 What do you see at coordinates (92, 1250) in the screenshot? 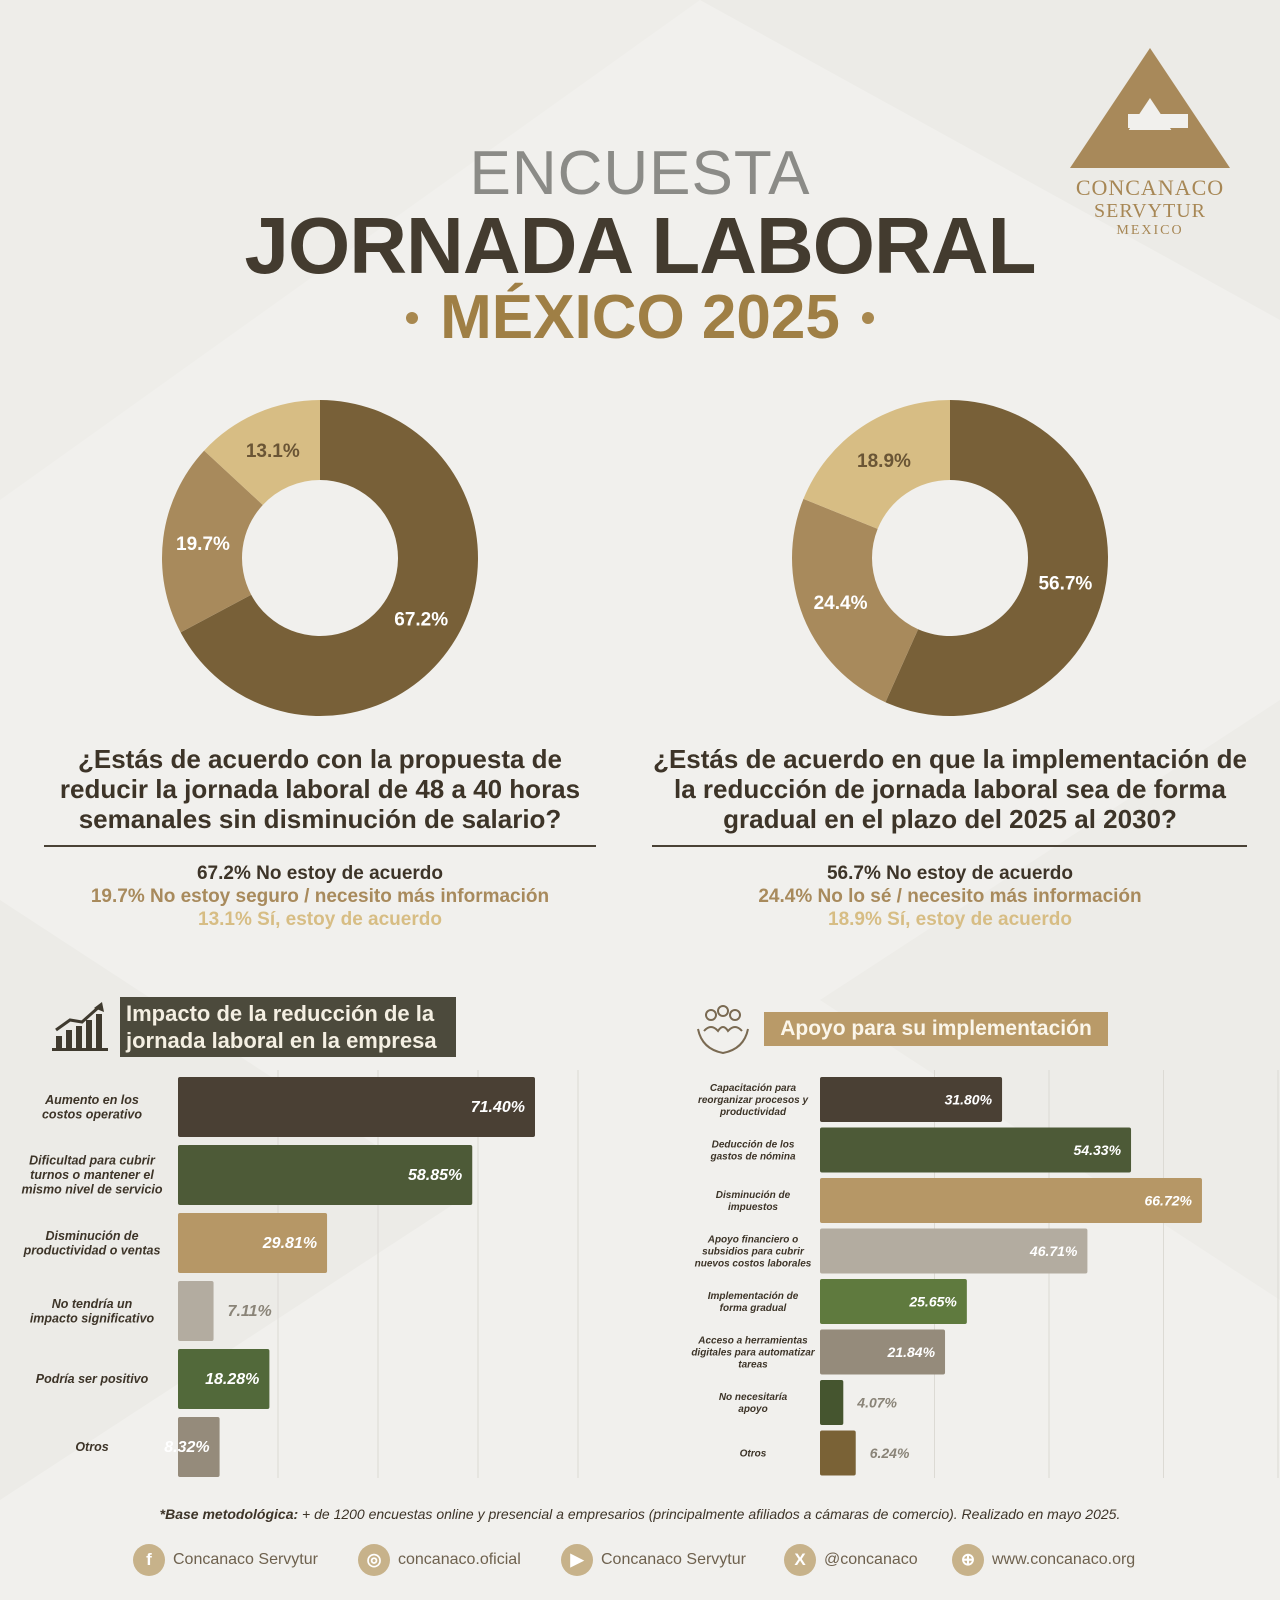
I see `impact-category-label-3: productividad o ventas` at bounding box center [92, 1250].